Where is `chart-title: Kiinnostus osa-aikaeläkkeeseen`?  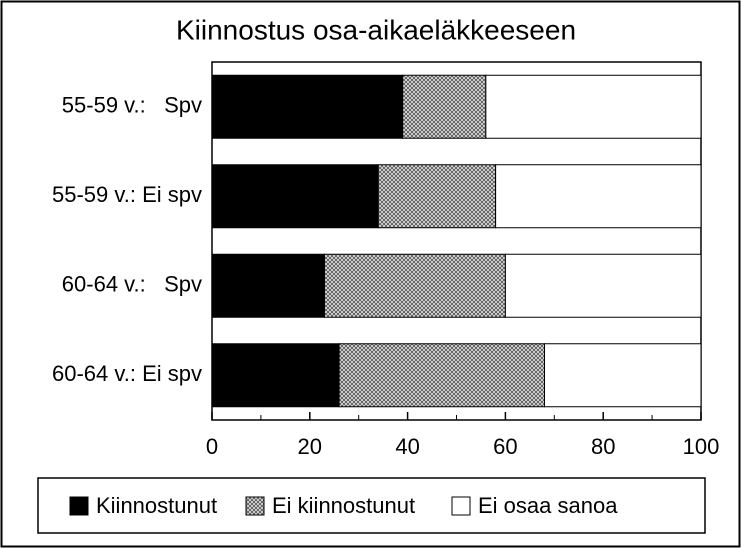
chart-title: Kiinnostus osa-aikaeläkkeeseen is located at coordinates (376, 29).